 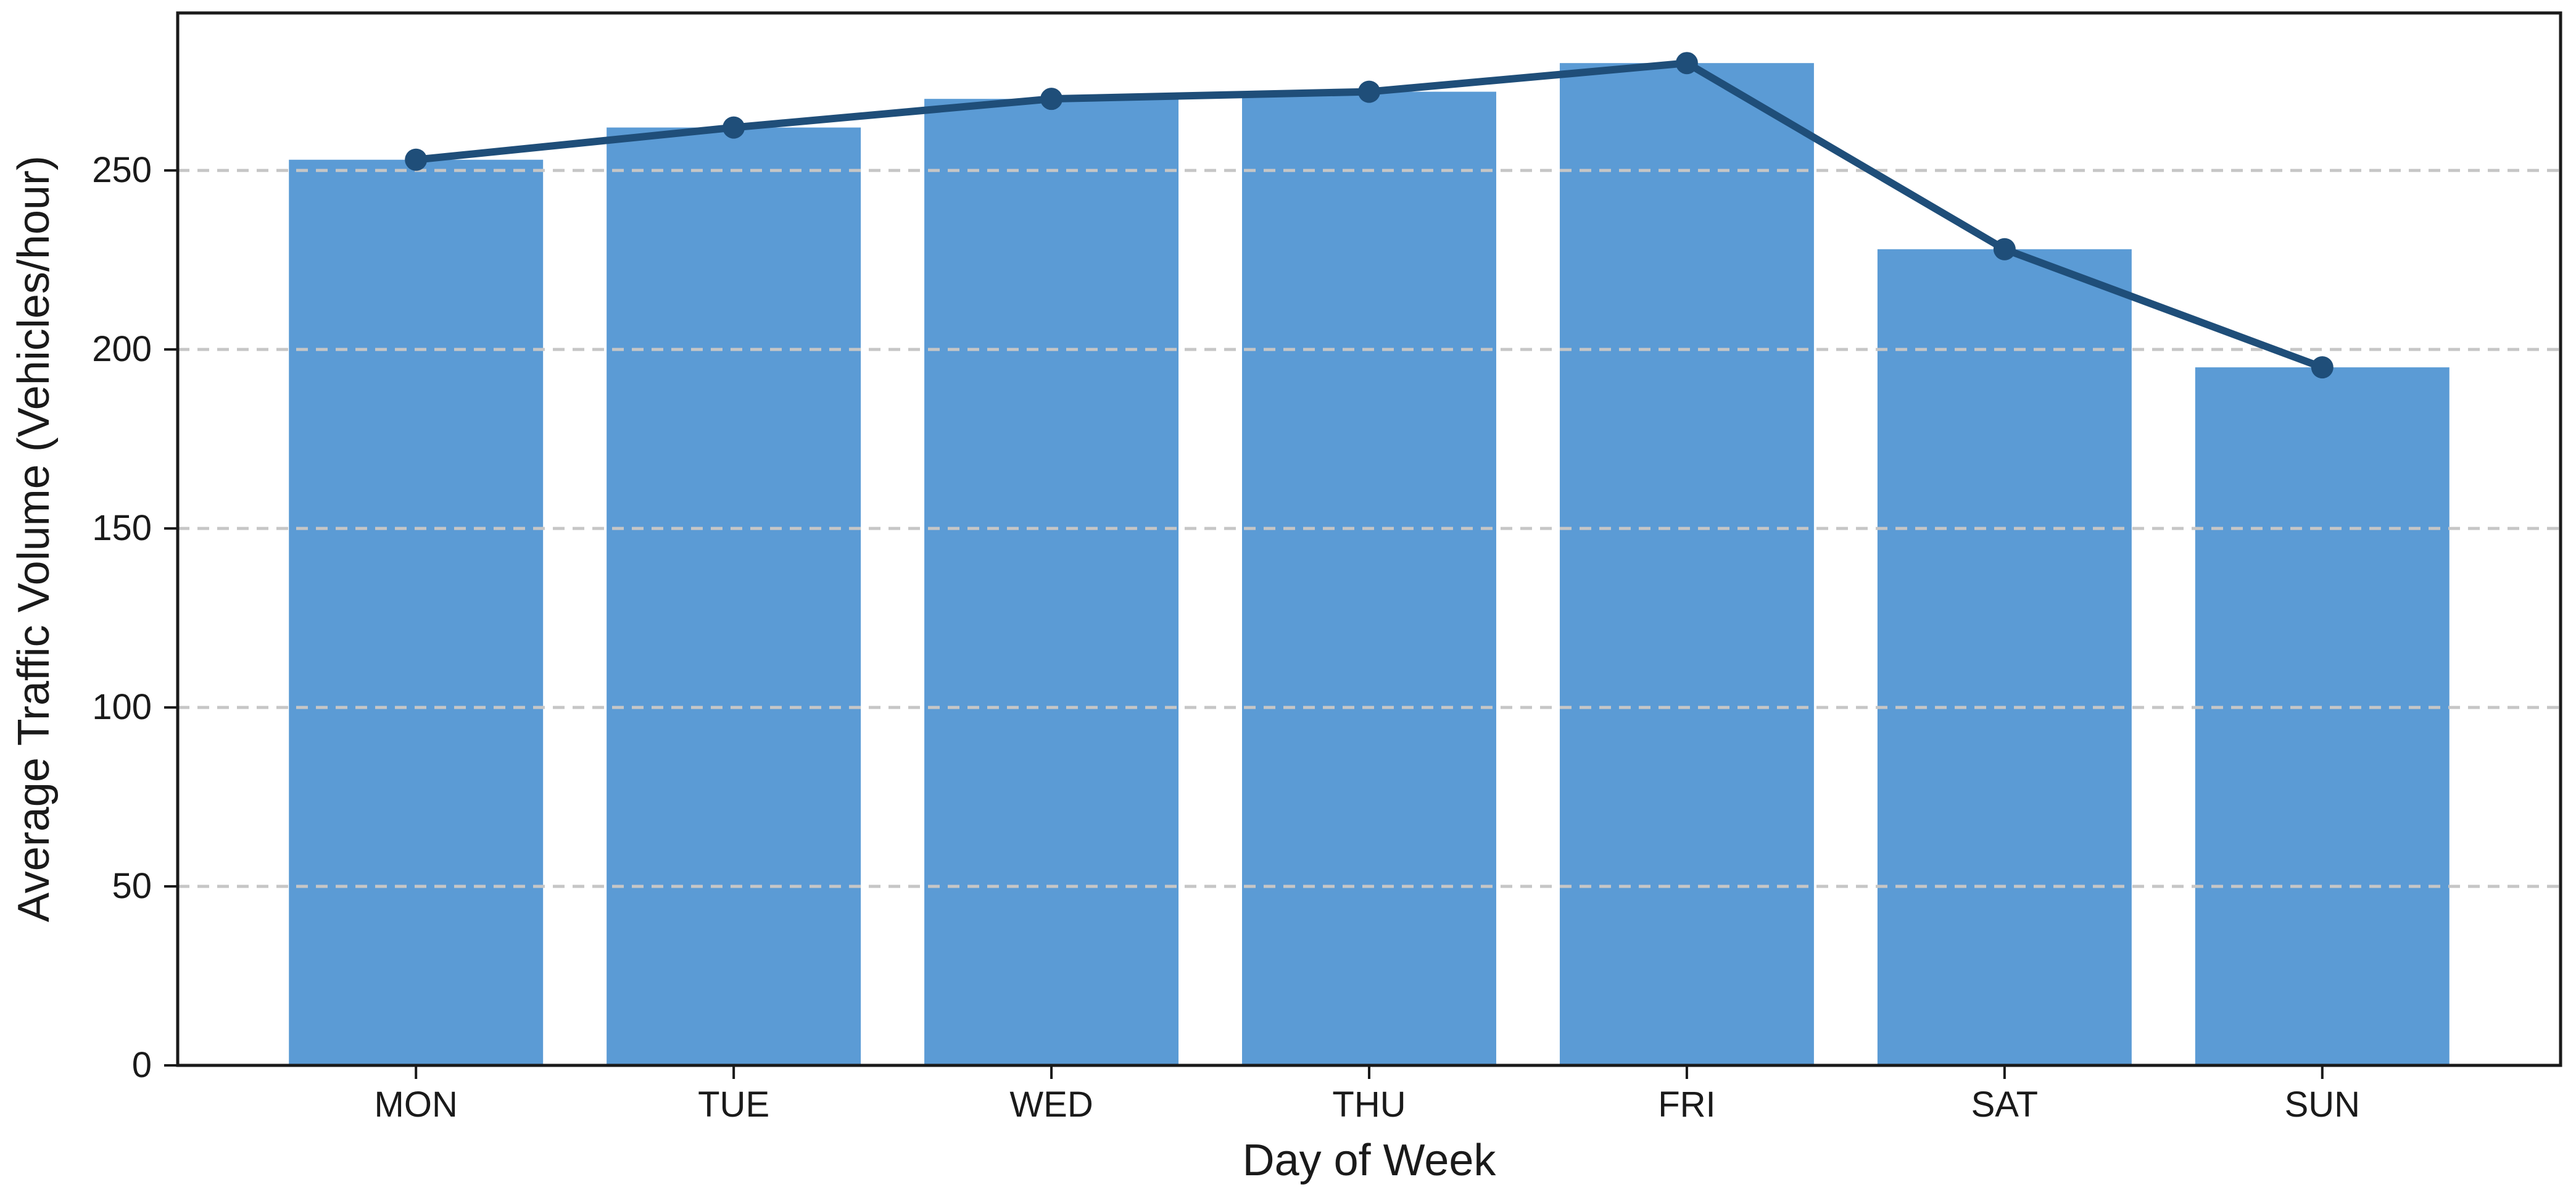 I want to click on line-marker-thu, so click(x=1369, y=91).